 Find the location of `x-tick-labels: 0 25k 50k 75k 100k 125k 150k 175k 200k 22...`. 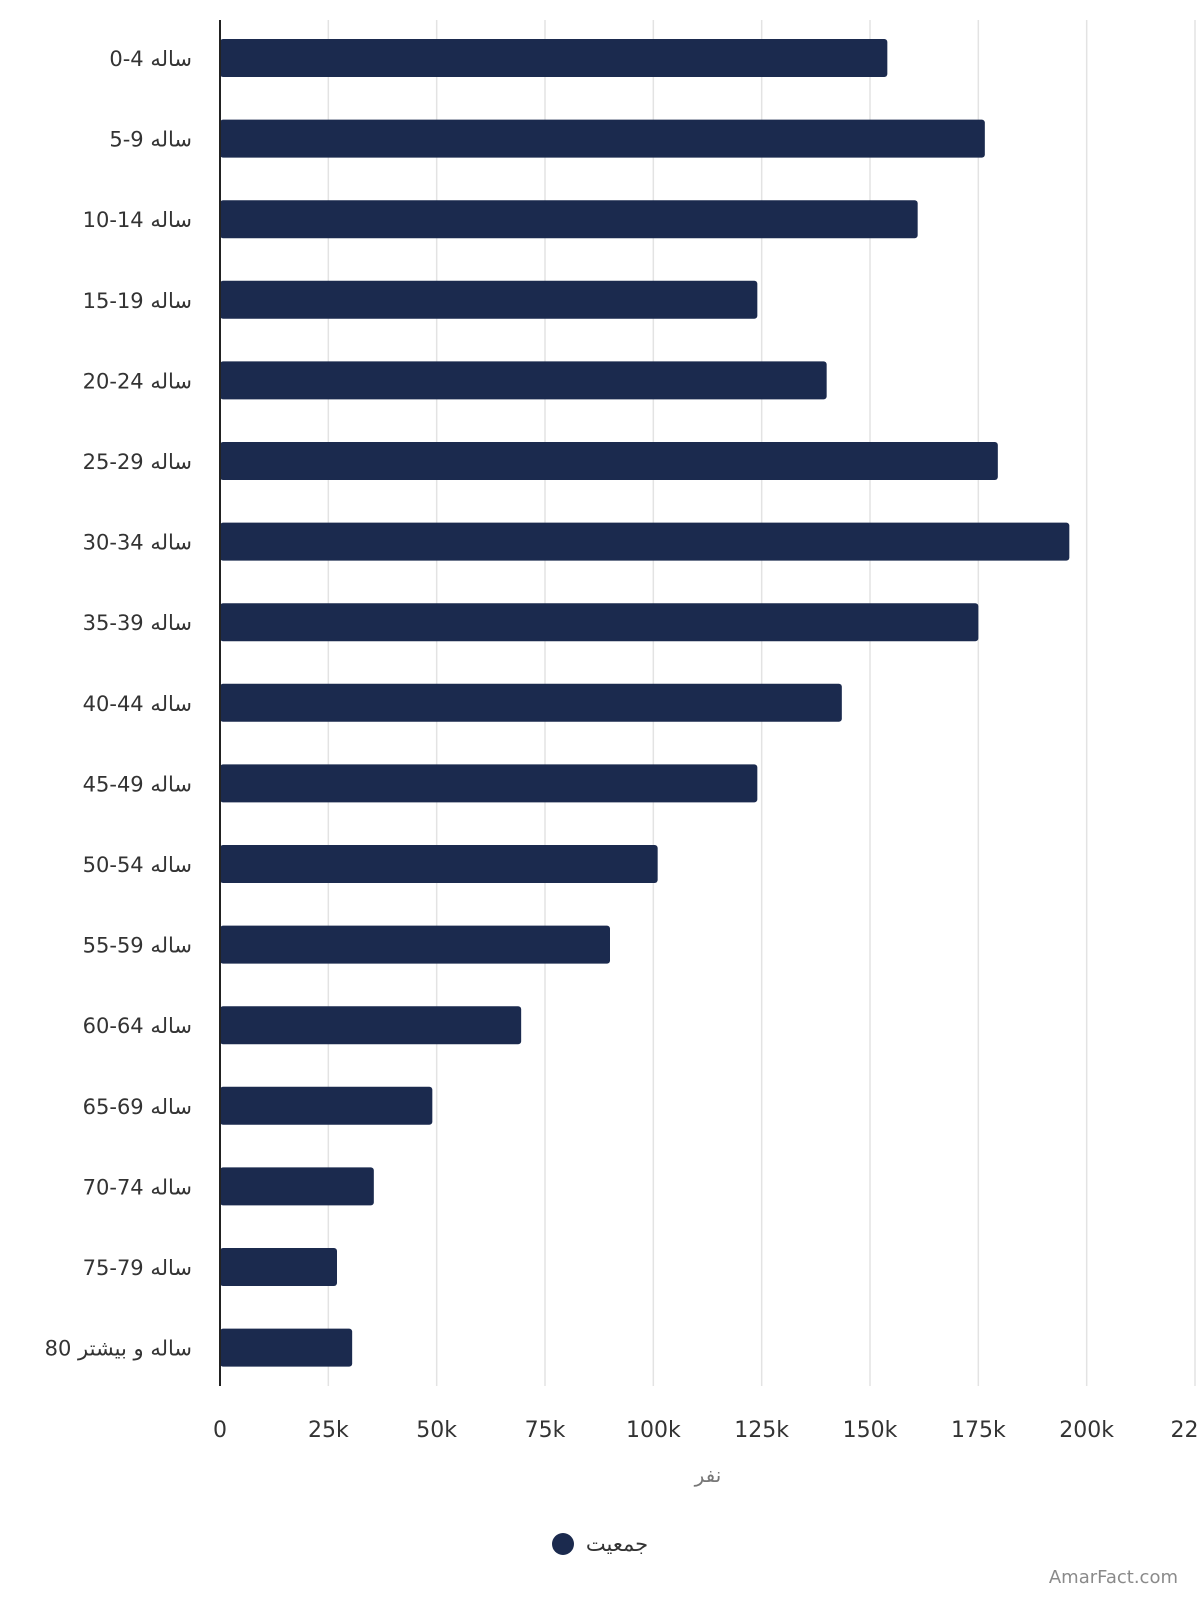

x-tick-labels: 0 25k 50k 75k 100k 125k 150k 175k 200k 22... is located at coordinates (706, 1430).